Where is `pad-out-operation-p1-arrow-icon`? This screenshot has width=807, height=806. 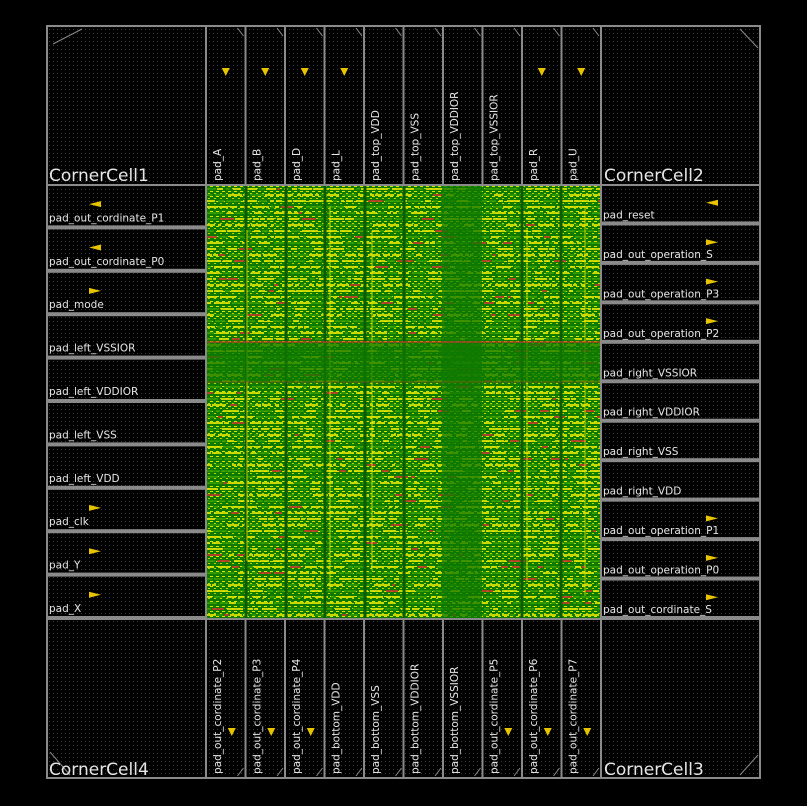 pad-out-operation-p1-arrow-icon is located at coordinates (712, 518).